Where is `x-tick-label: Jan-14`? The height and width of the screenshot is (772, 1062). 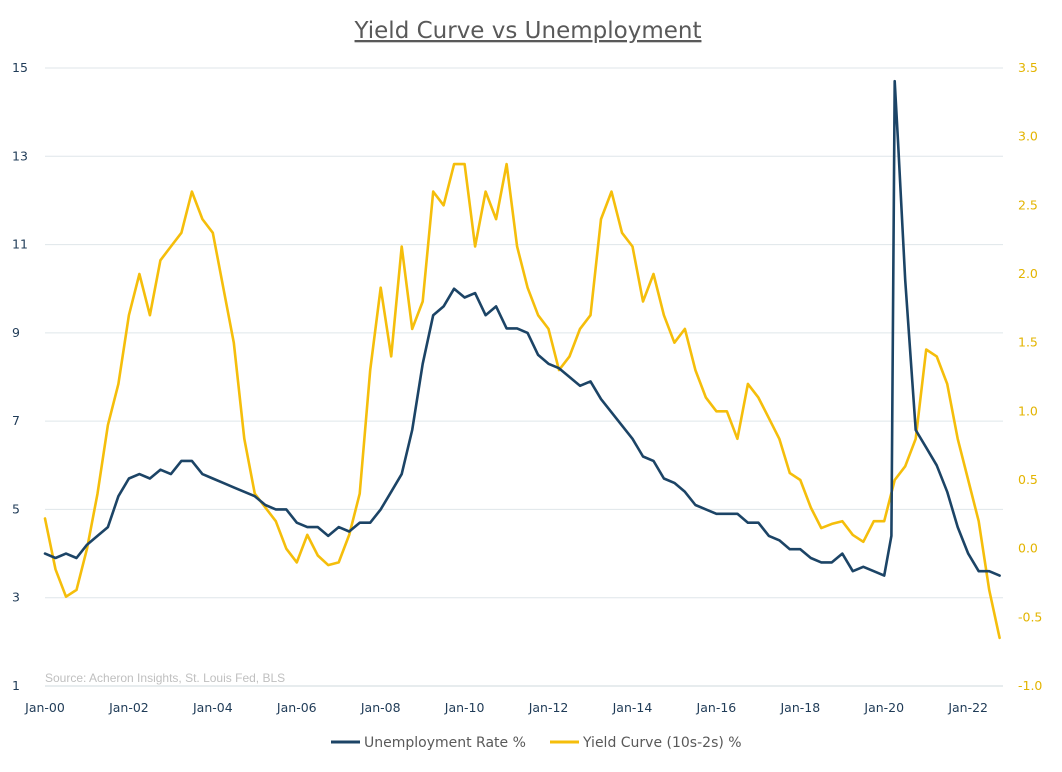 x-tick-label: Jan-14 is located at coordinates (632, 707).